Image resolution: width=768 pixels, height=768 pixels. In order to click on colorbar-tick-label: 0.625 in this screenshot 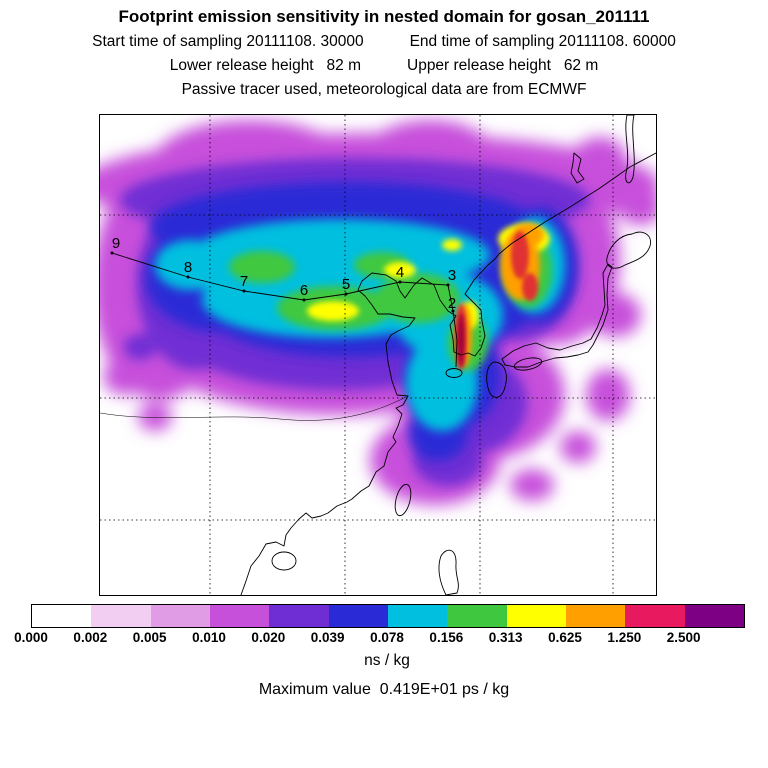, I will do `click(565, 637)`.